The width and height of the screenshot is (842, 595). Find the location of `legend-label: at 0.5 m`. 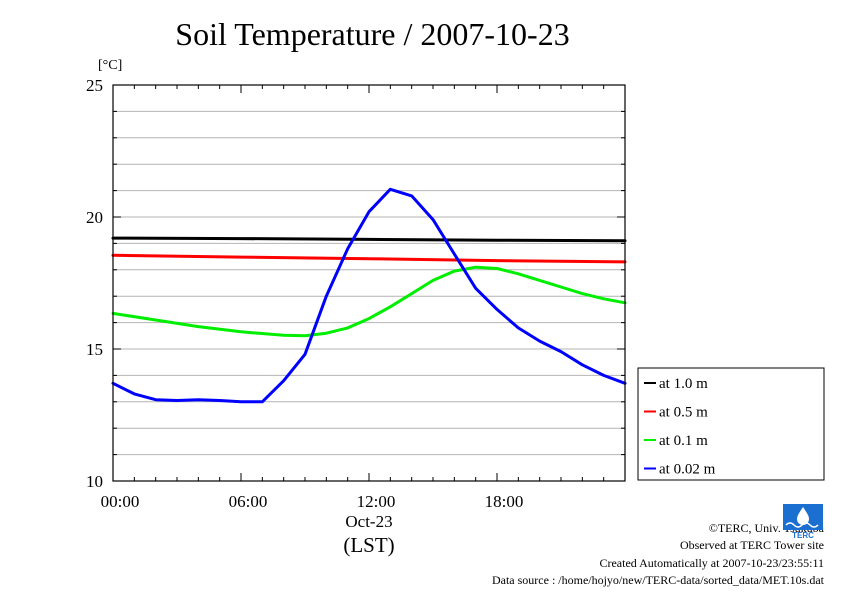

legend-label: at 0.5 m is located at coordinates (683, 413).